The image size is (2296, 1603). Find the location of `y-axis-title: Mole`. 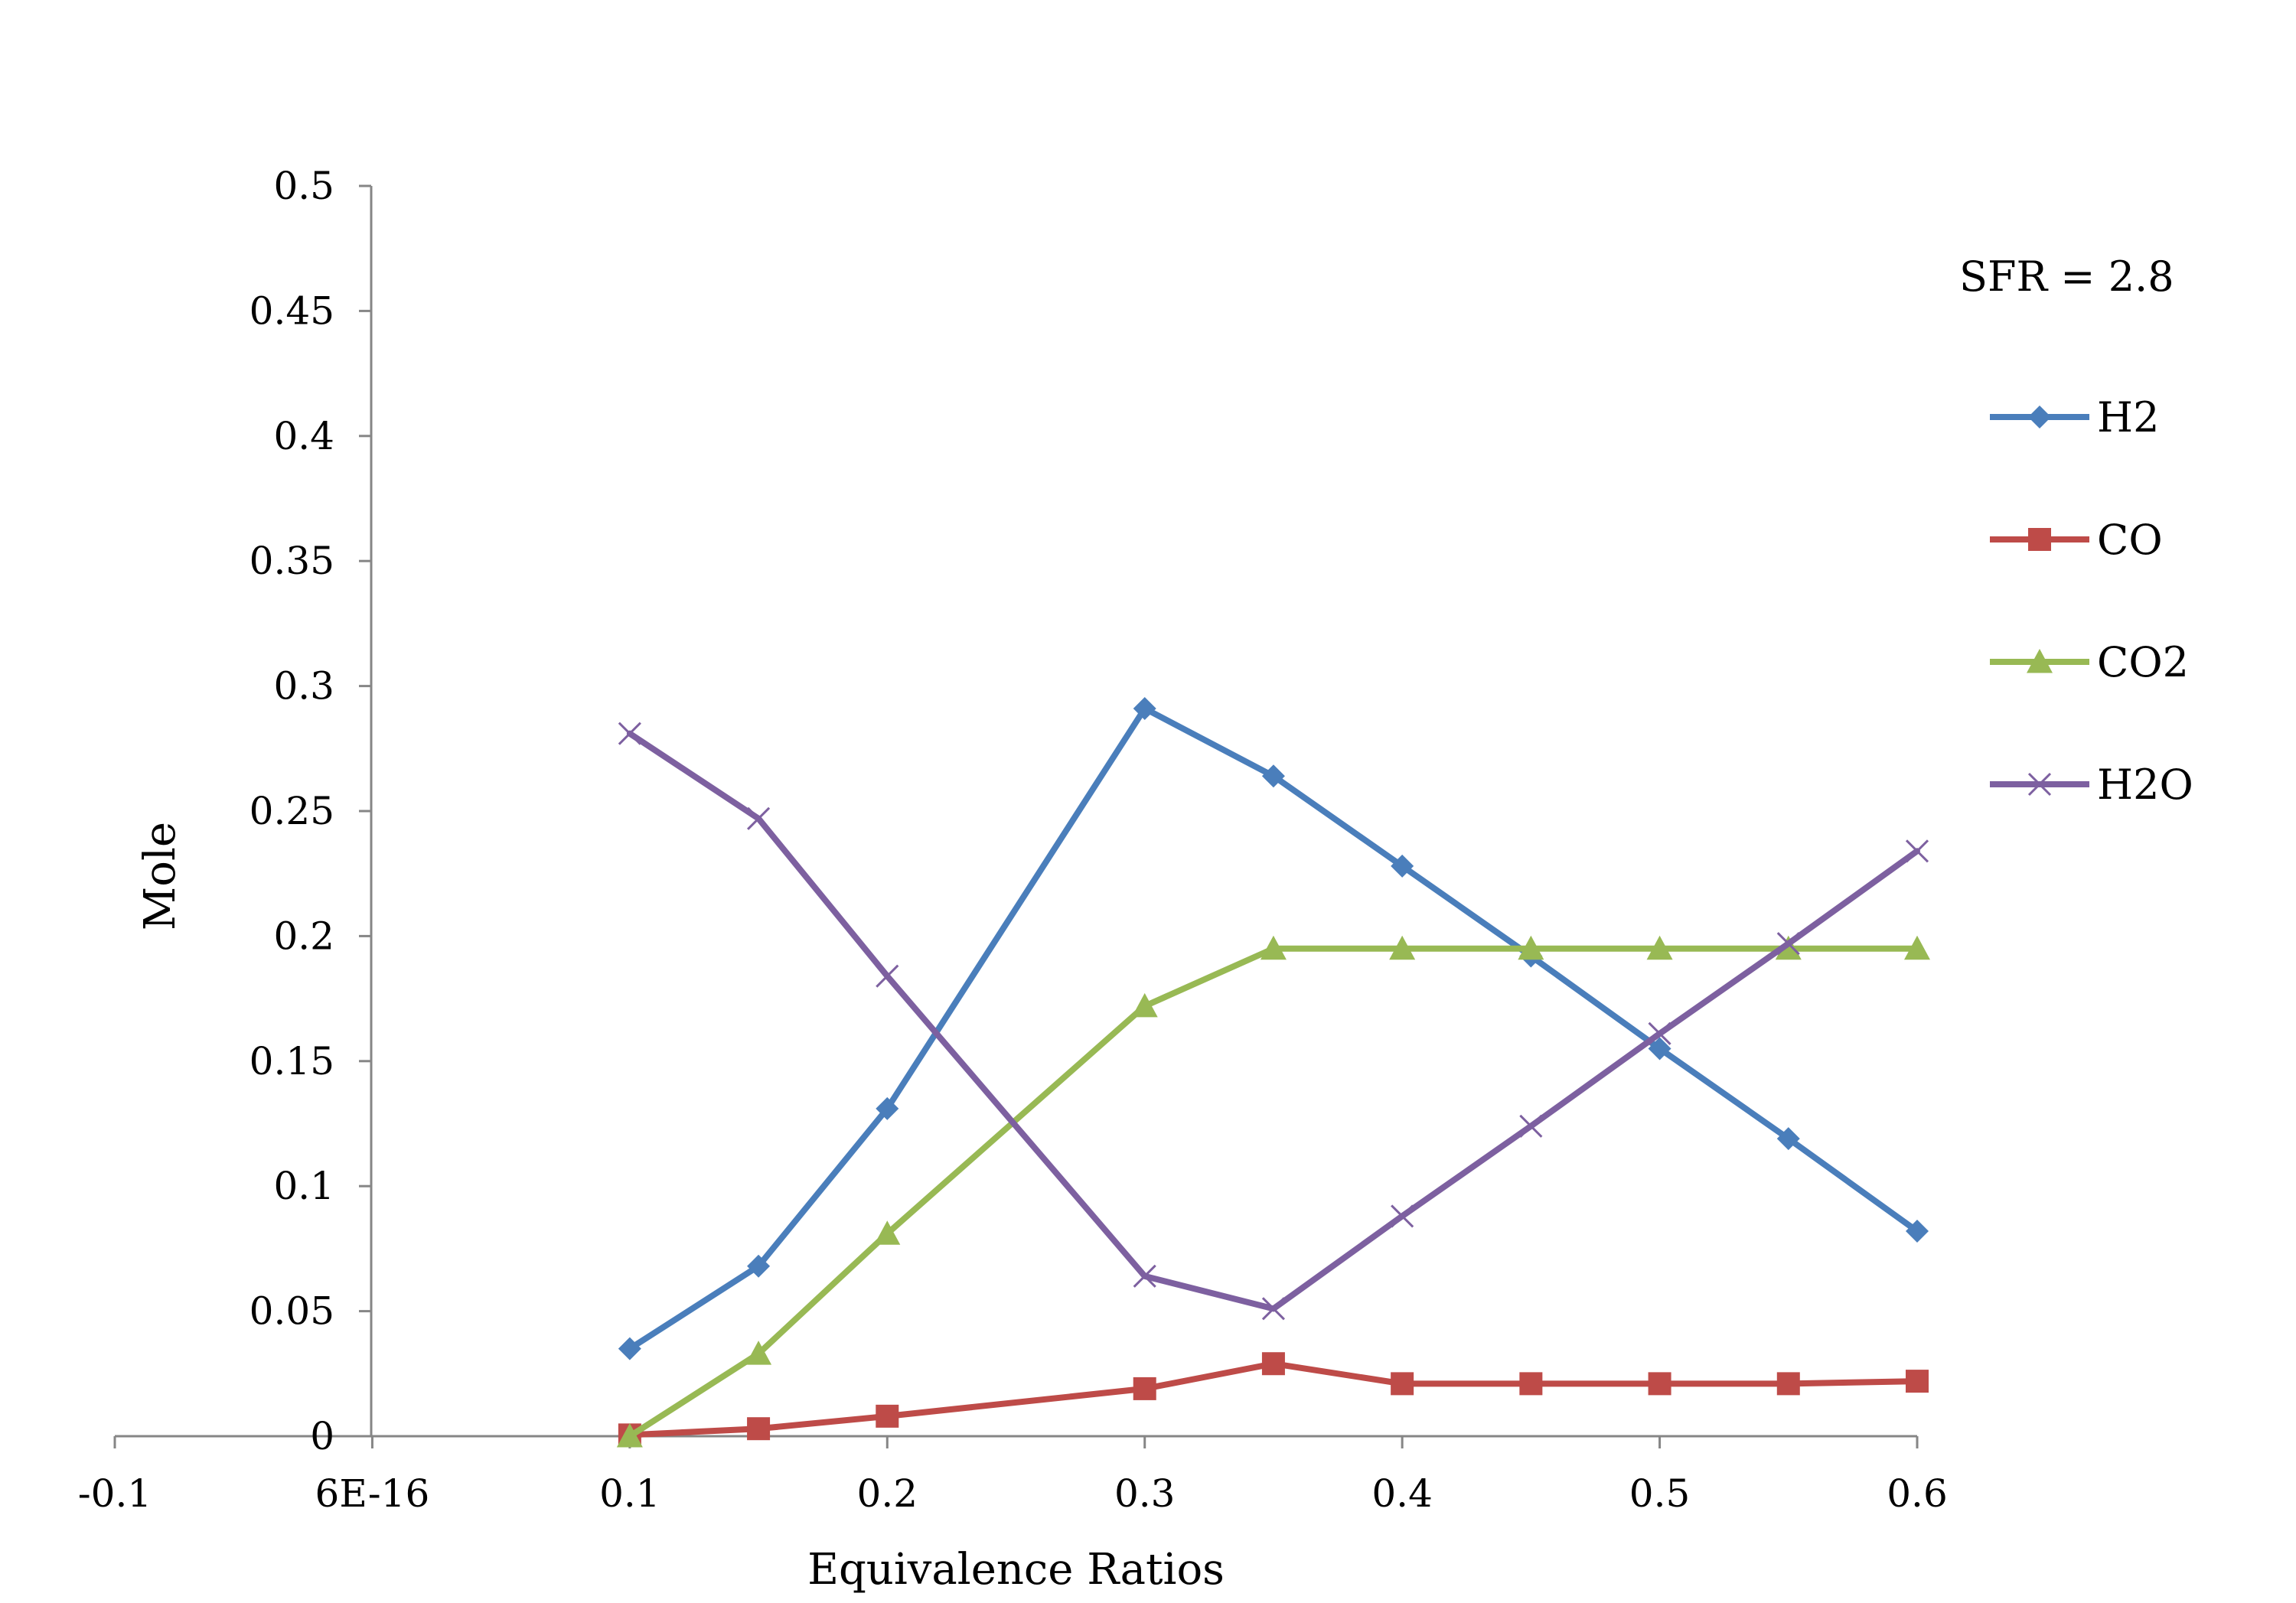

y-axis-title: Mole is located at coordinates (160, 876).